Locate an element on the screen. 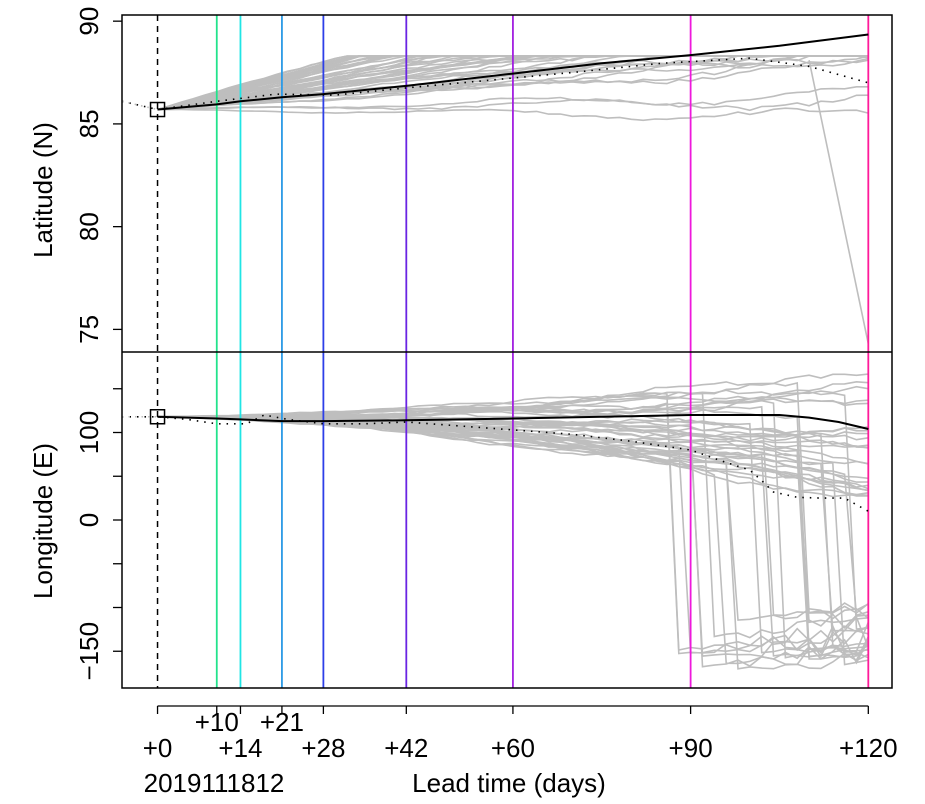 Image resolution: width=925 pixels, height=804 pixels. y-tick-label: 100 is located at coordinates (89, 432).